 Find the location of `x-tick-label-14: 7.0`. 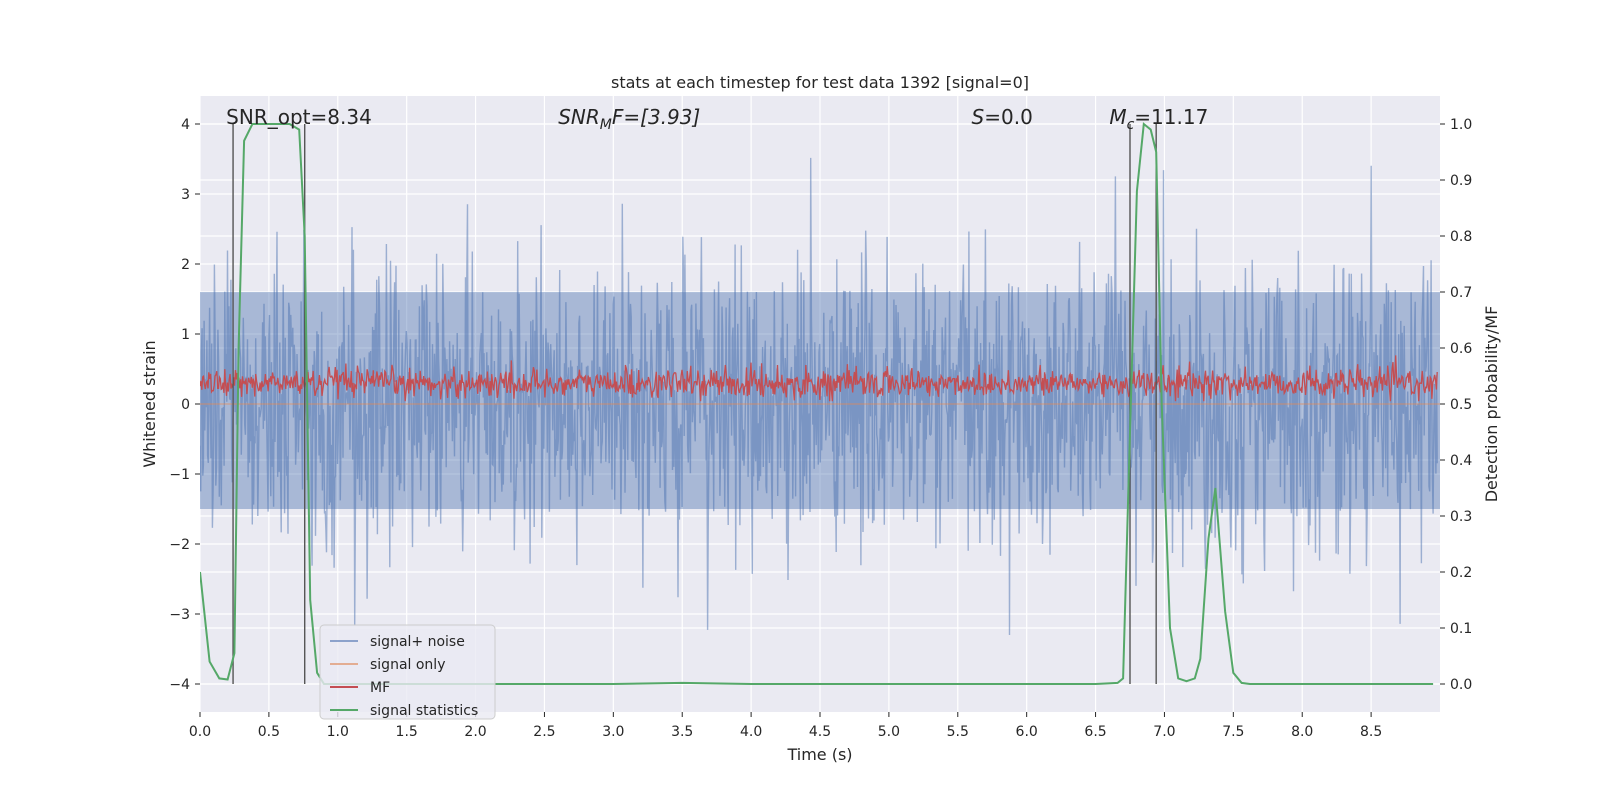

x-tick-label-14: 7.0 is located at coordinates (1164, 732).